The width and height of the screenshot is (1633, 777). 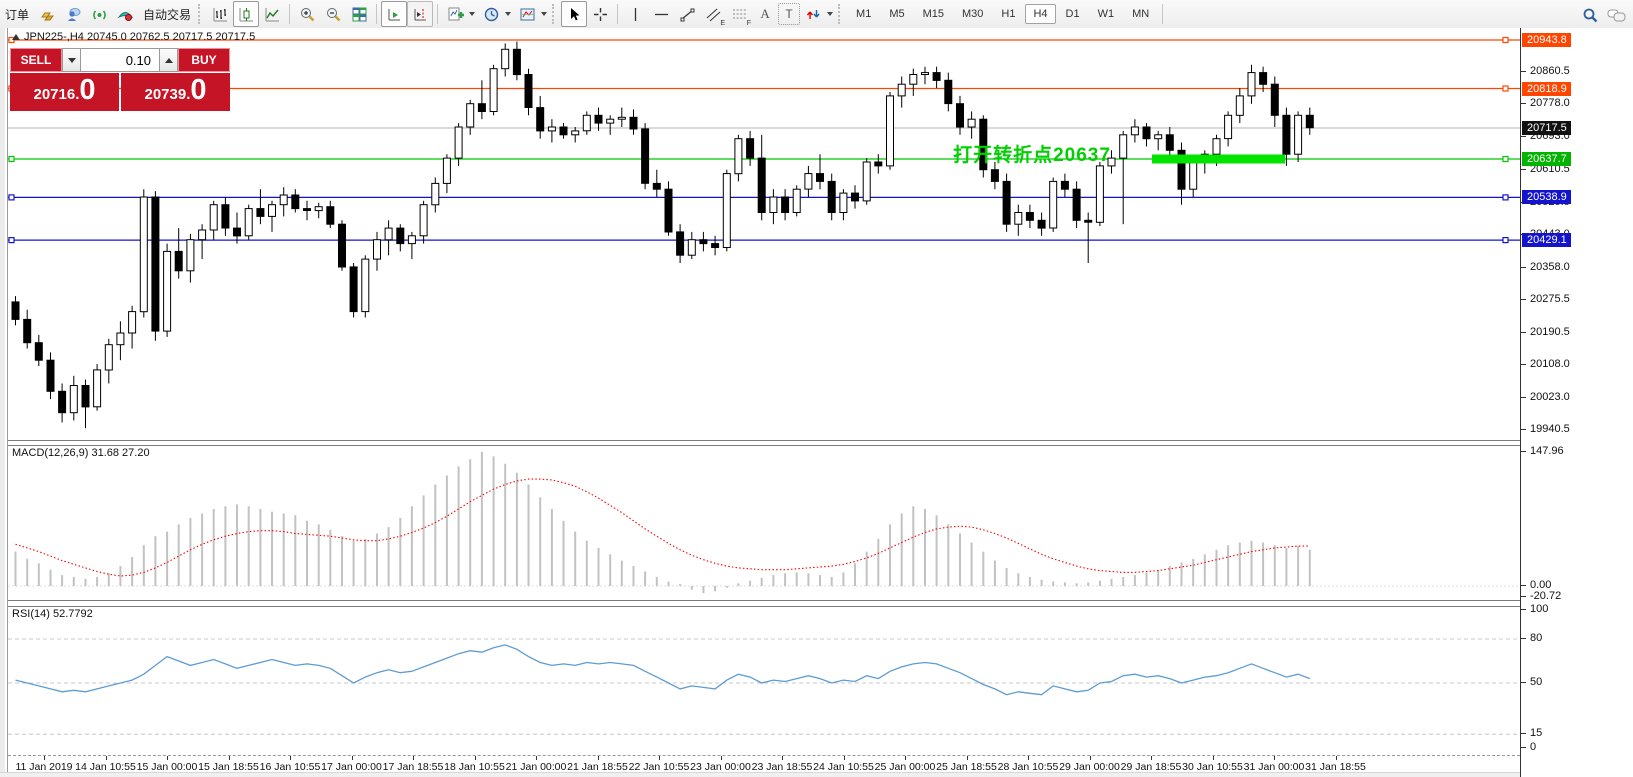 What do you see at coordinates (1545, 103) in the screenshot?
I see `price-tick-label: 20778.0` at bounding box center [1545, 103].